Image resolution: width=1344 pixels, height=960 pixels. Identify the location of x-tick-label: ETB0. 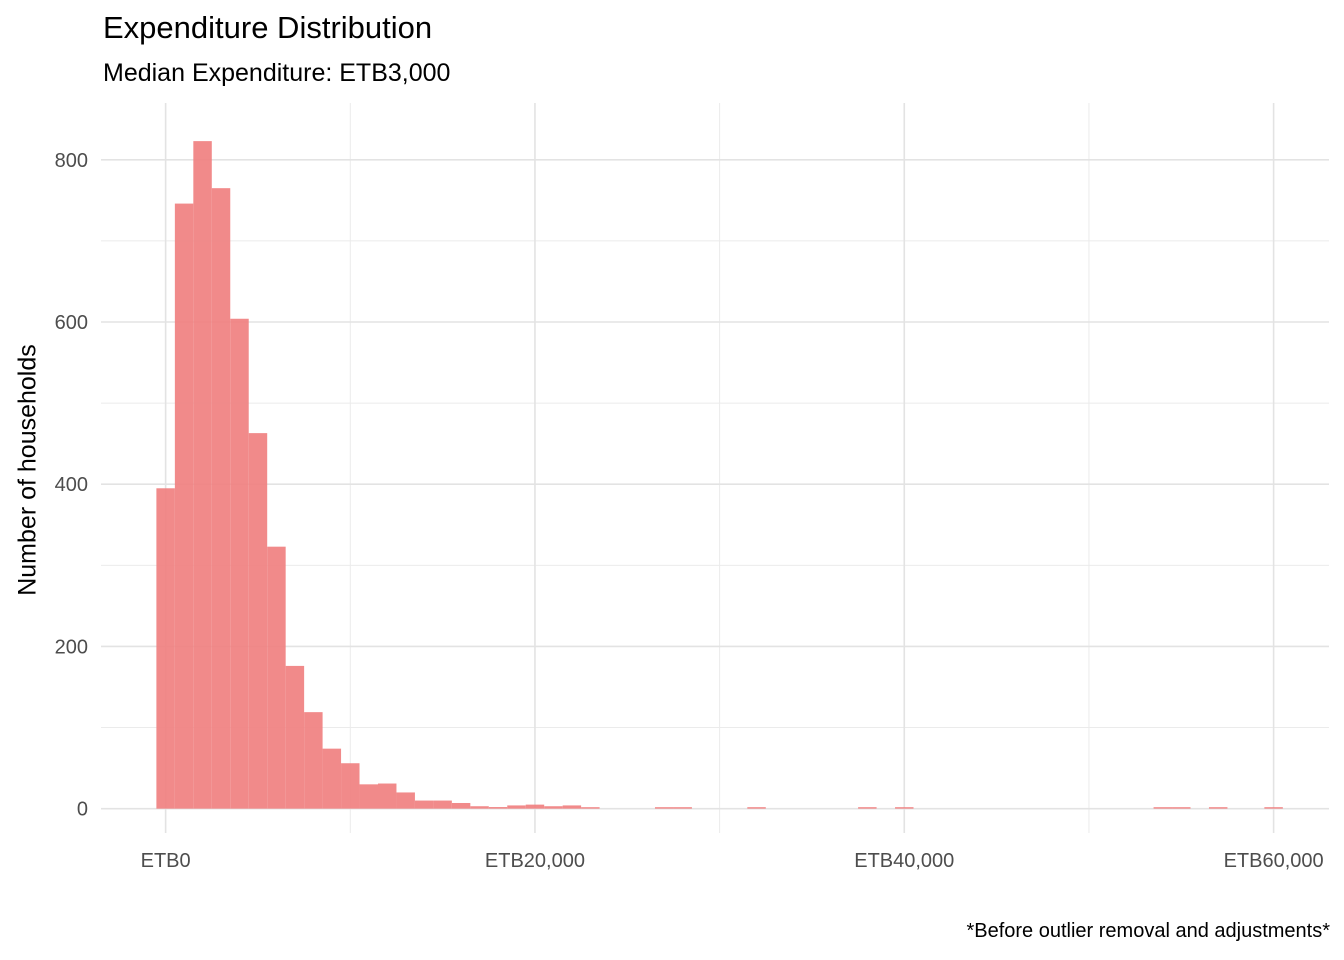
(166, 861).